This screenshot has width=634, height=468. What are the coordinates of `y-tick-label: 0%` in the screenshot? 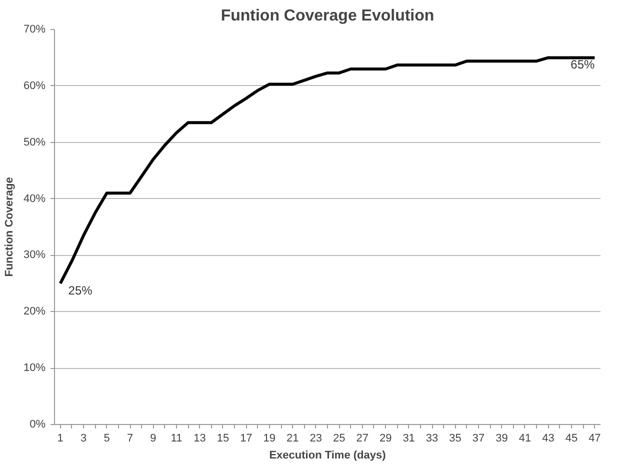 It's located at (38, 424).